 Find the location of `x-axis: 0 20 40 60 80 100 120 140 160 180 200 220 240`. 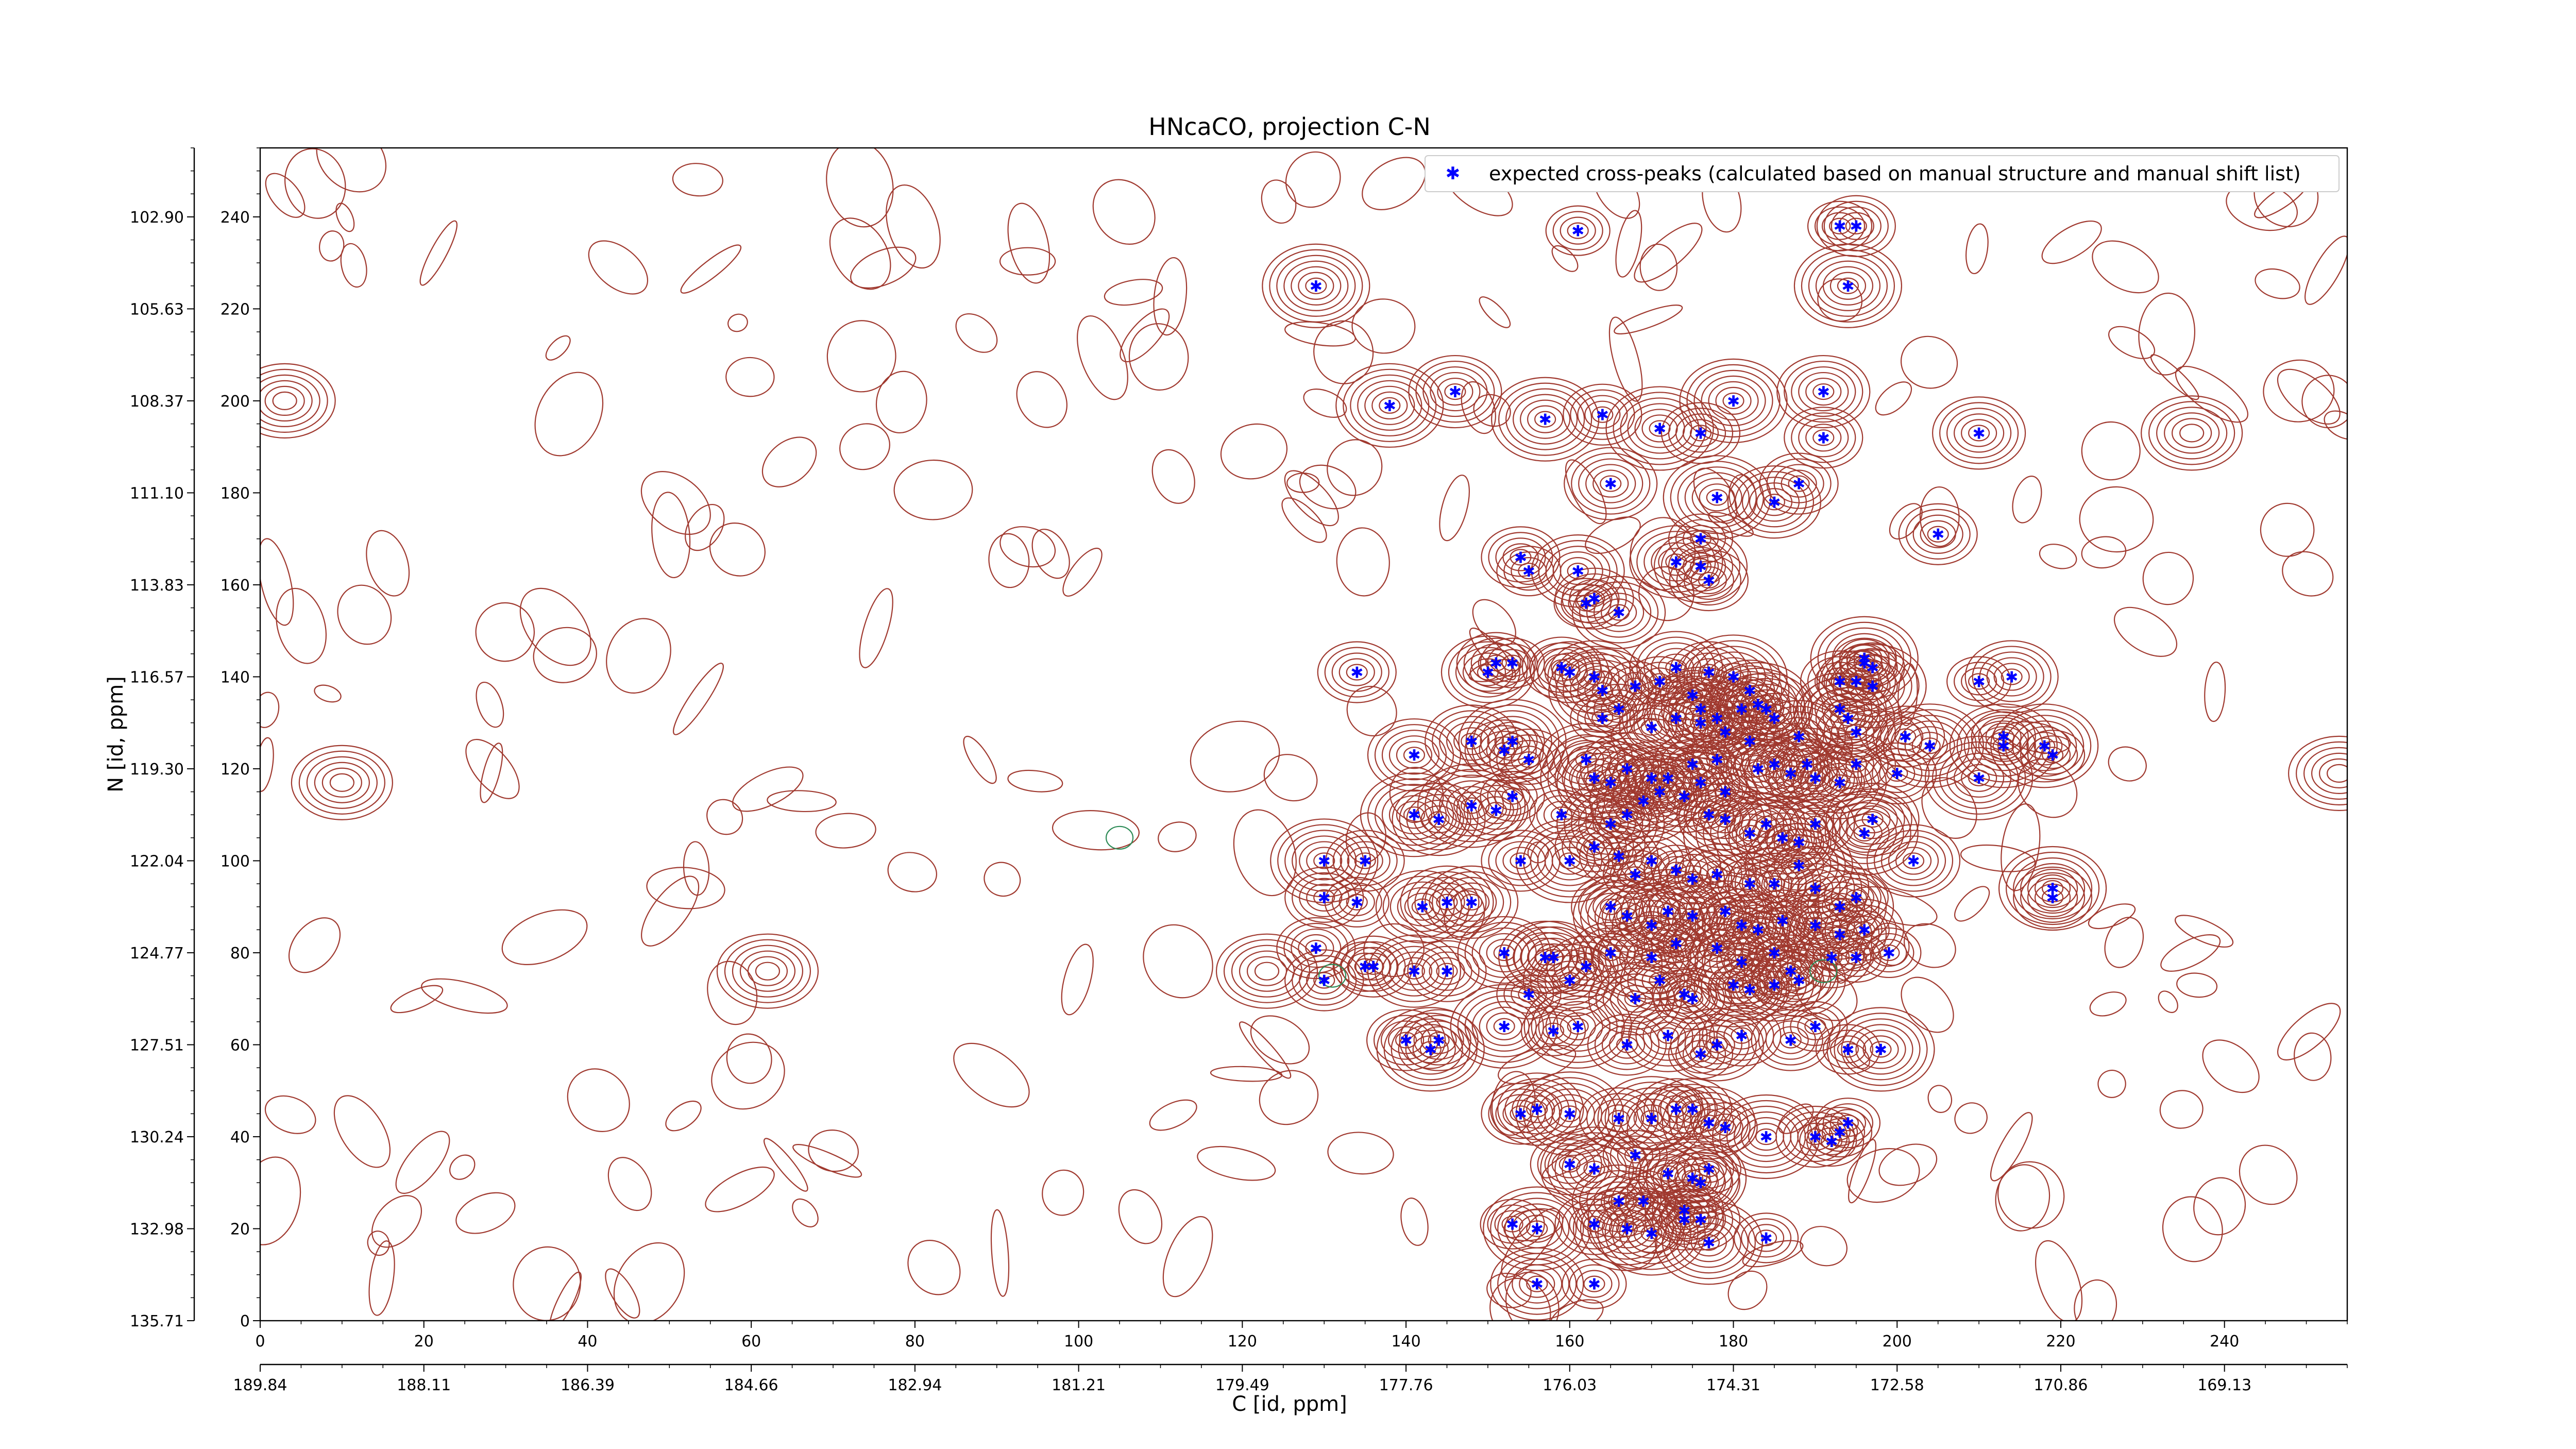

x-axis: 0 20 40 60 80 100 120 140 160 180 200 220 240 is located at coordinates (1301, 1336).